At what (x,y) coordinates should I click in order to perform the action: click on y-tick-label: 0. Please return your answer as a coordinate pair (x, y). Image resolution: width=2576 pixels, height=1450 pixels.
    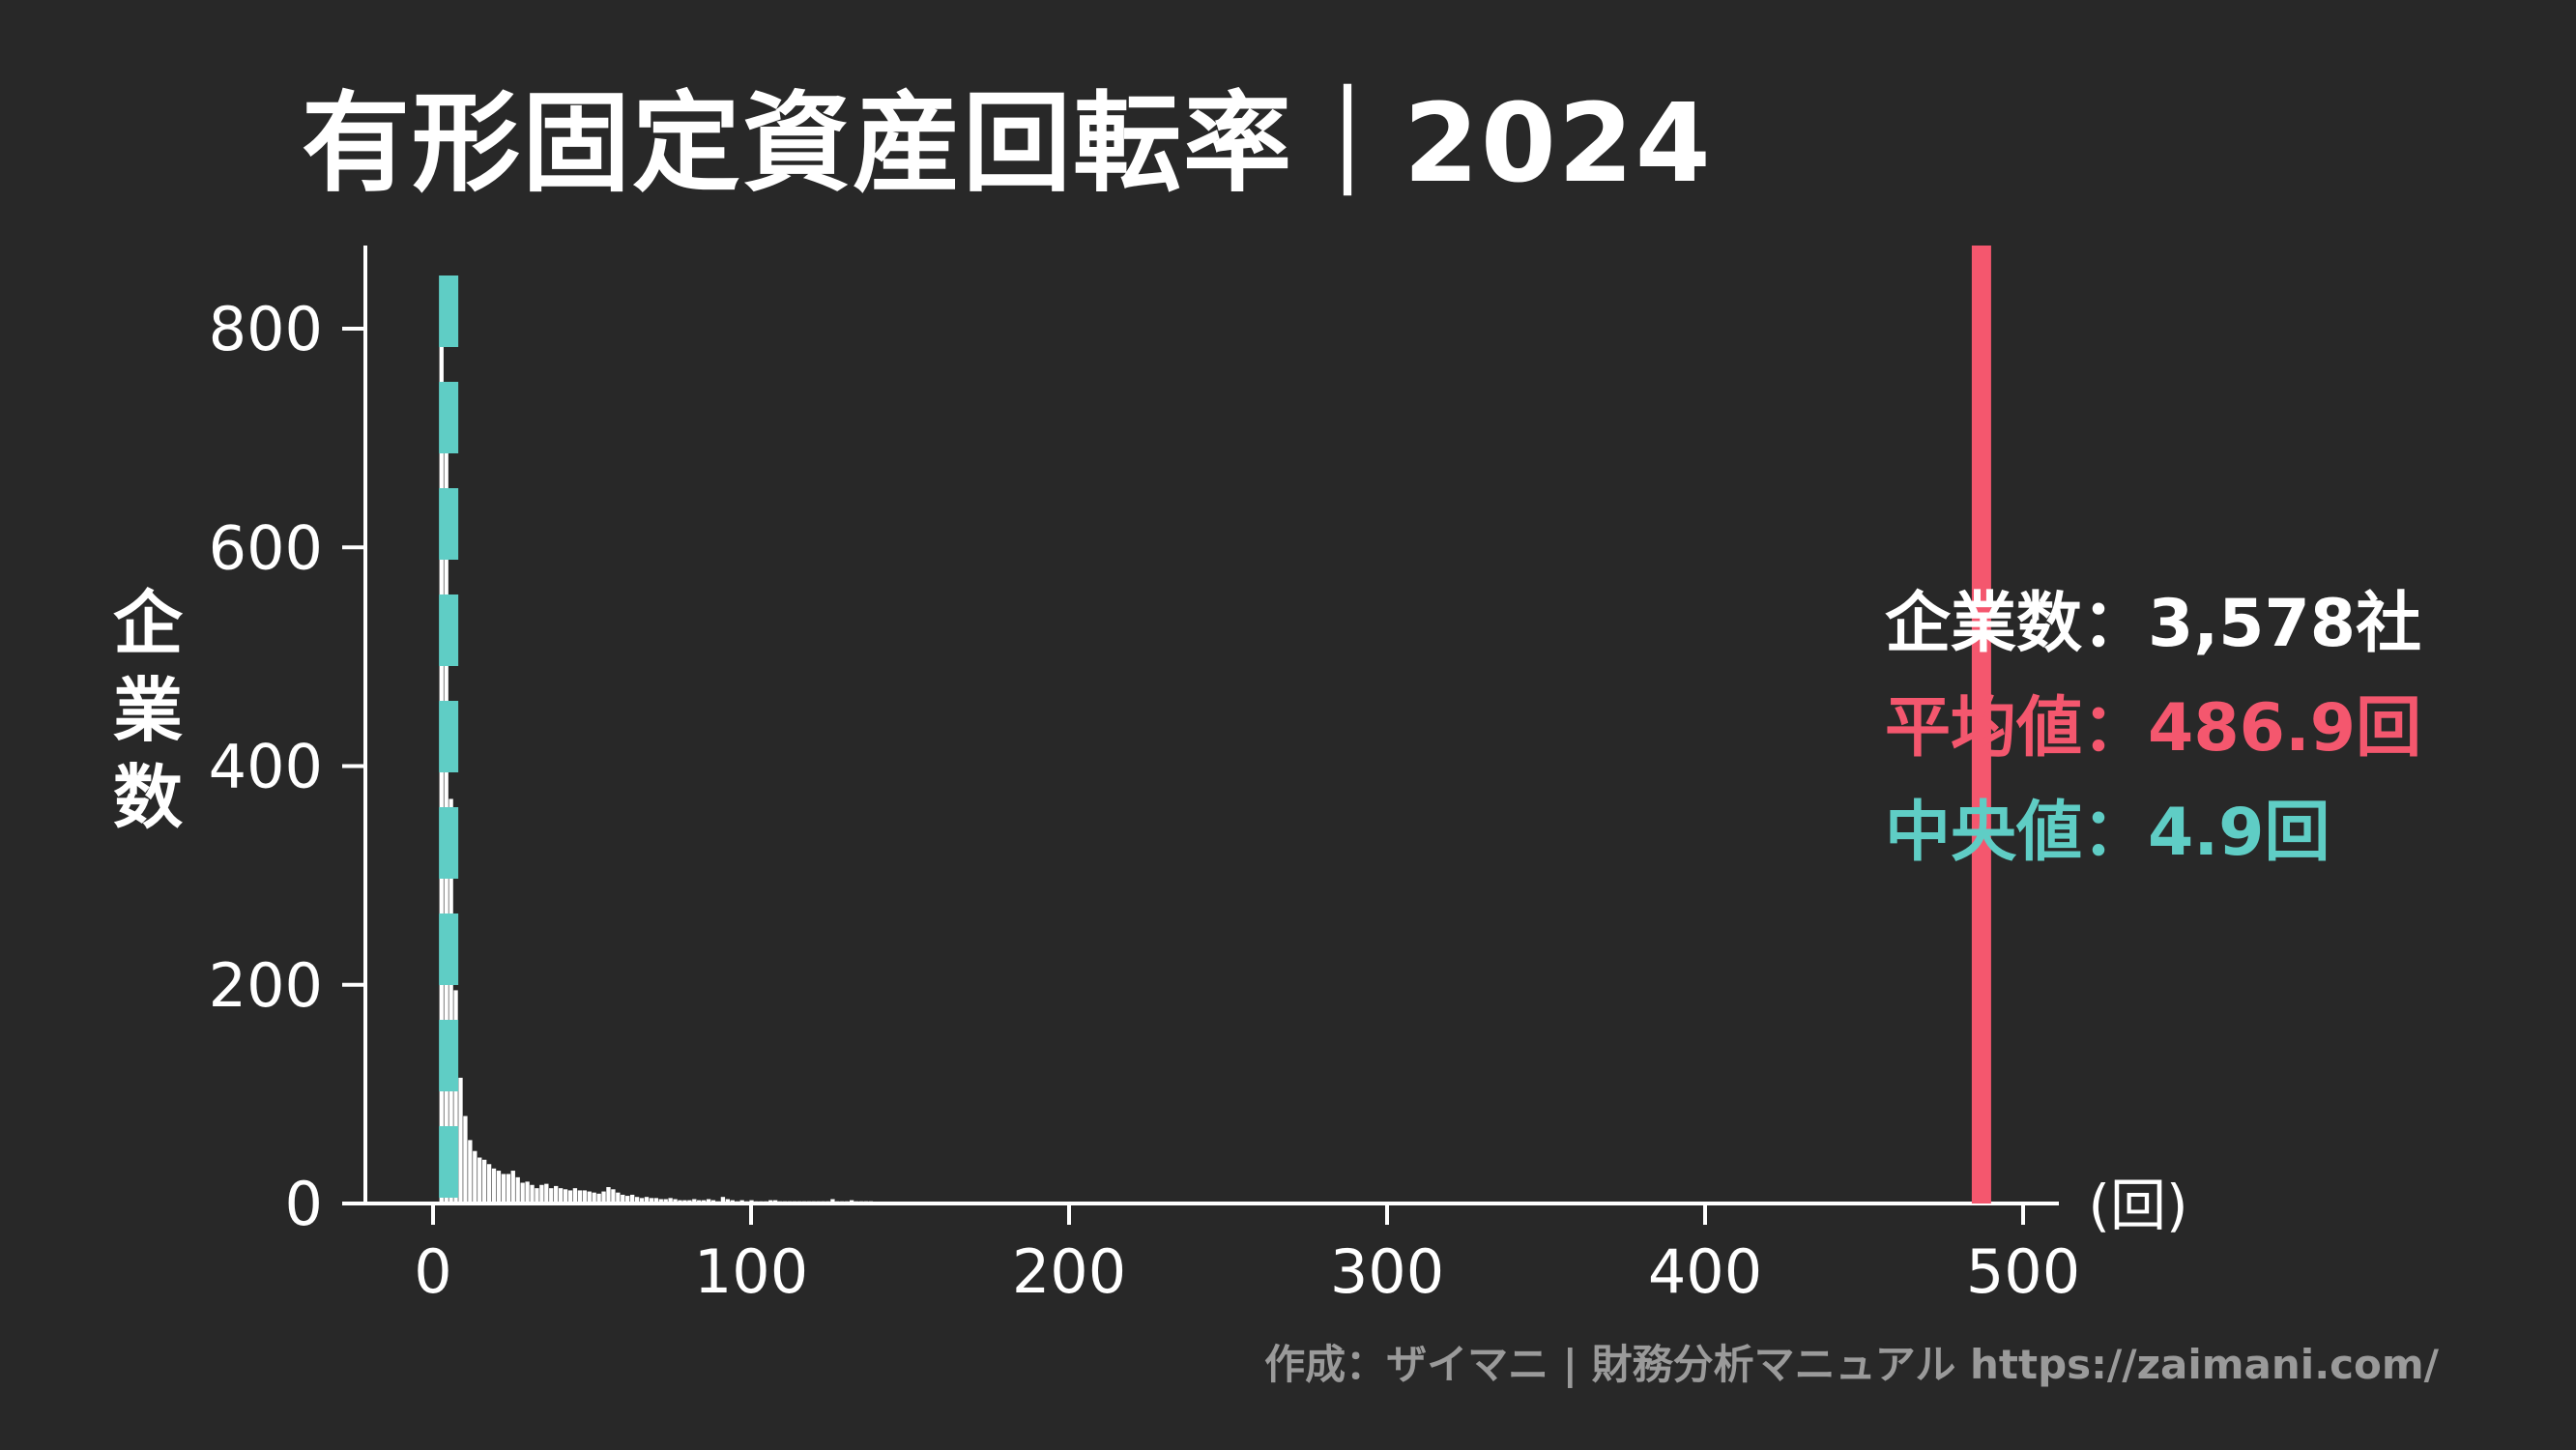
    Looking at the image, I should click on (304, 1204).